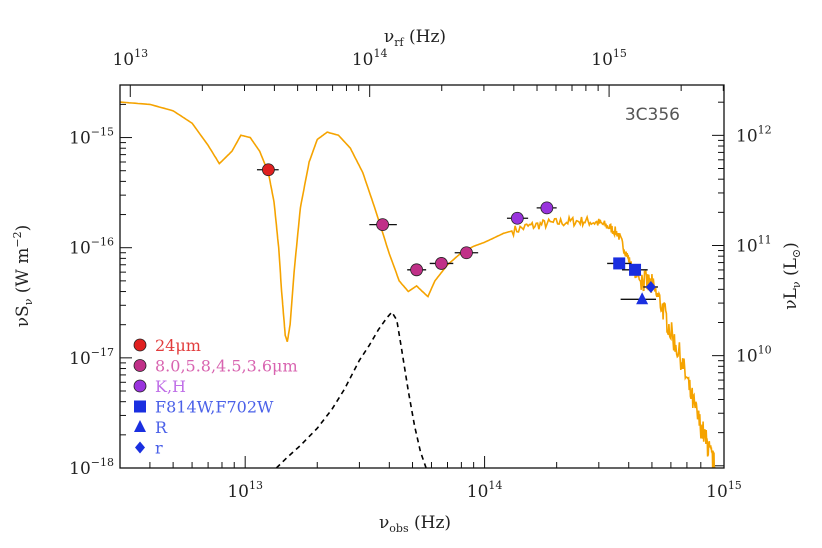 Image resolution: width=822 pixels, height=548 pixels. Describe the element at coordinates (457, 234) in the screenshot. I see `data-points` at that location.